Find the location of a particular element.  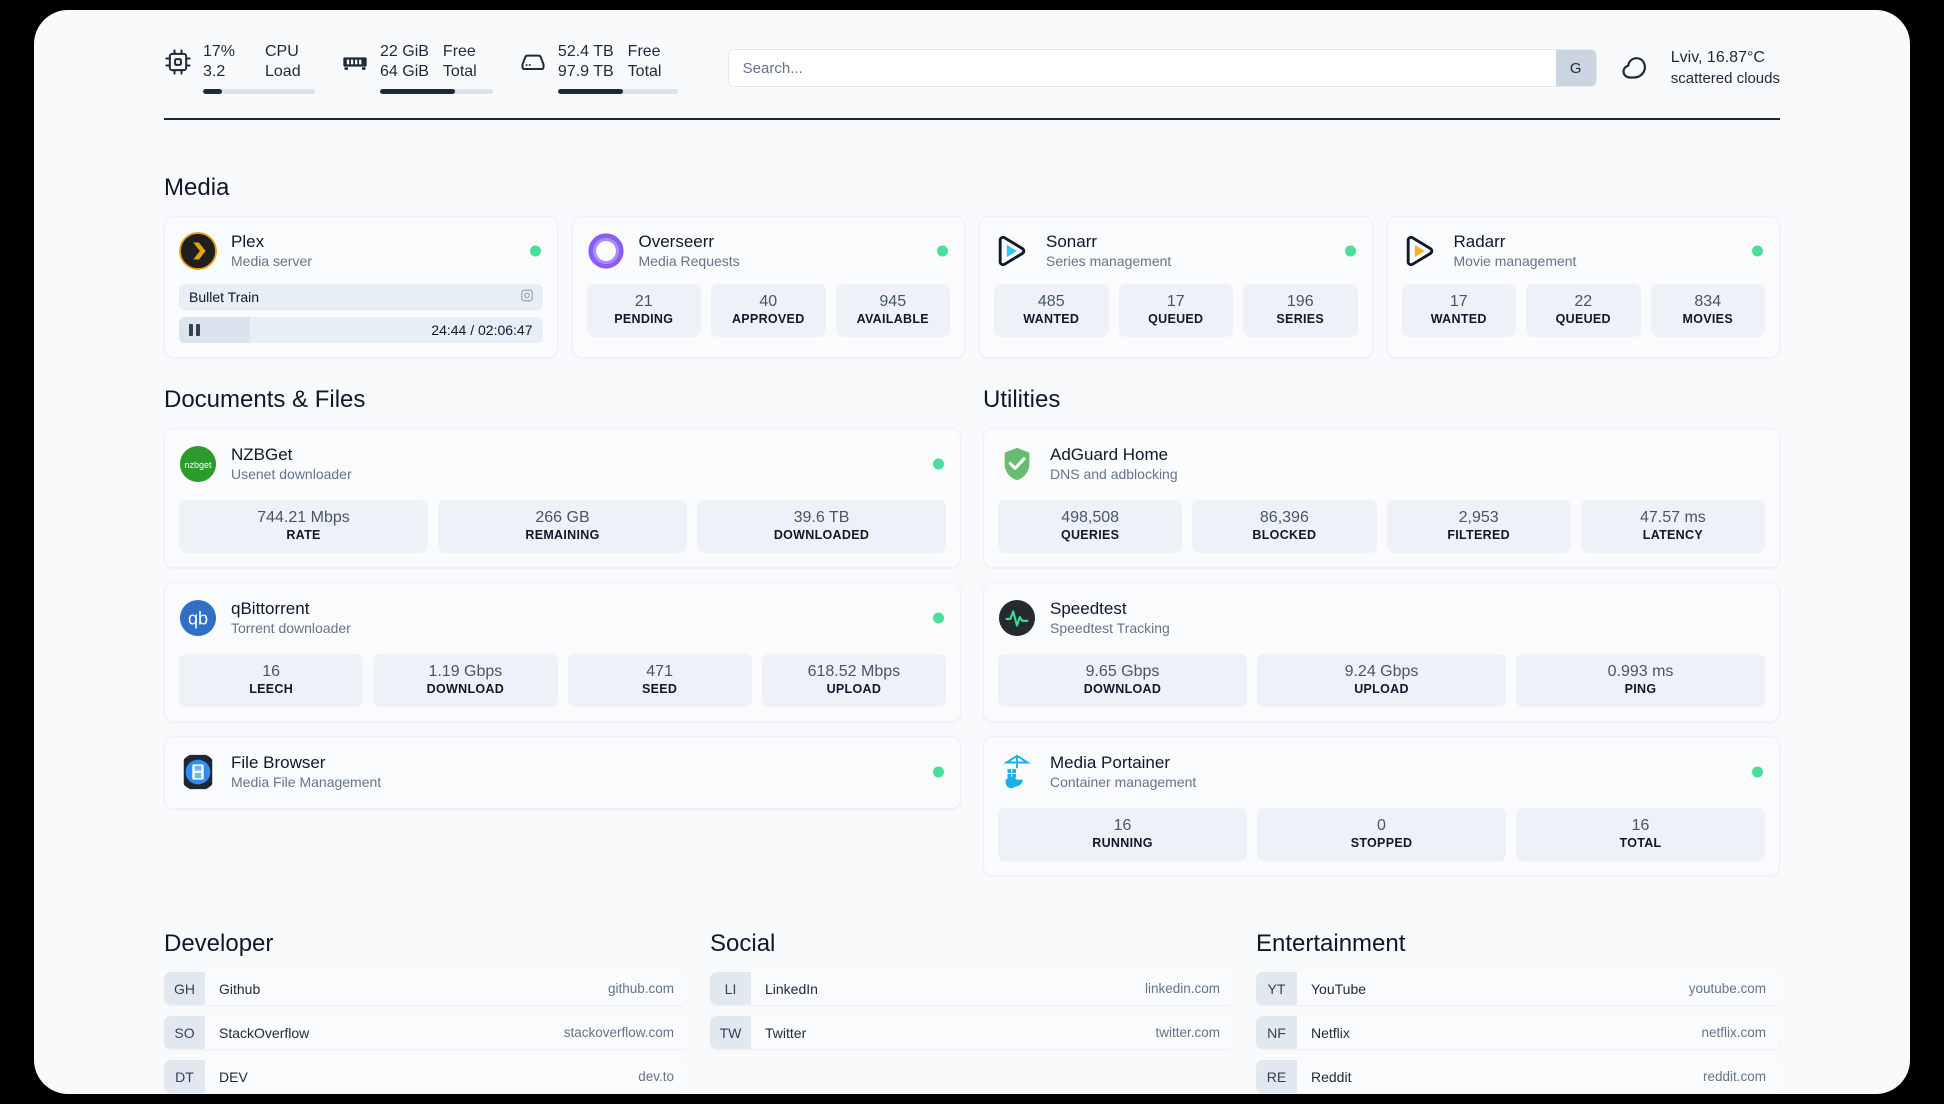

bookmark-name: StackOverflow is located at coordinates (264, 1032).